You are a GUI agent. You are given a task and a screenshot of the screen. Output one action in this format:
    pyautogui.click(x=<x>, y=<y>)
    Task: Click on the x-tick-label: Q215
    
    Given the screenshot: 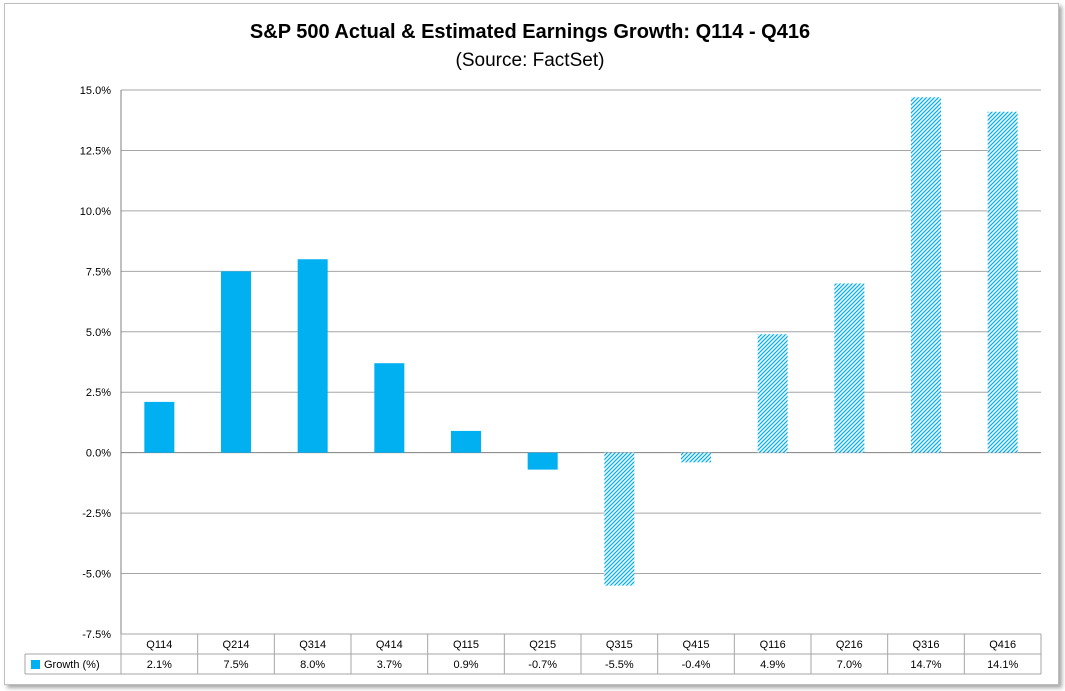 What is the action you would take?
    pyautogui.click(x=542, y=645)
    